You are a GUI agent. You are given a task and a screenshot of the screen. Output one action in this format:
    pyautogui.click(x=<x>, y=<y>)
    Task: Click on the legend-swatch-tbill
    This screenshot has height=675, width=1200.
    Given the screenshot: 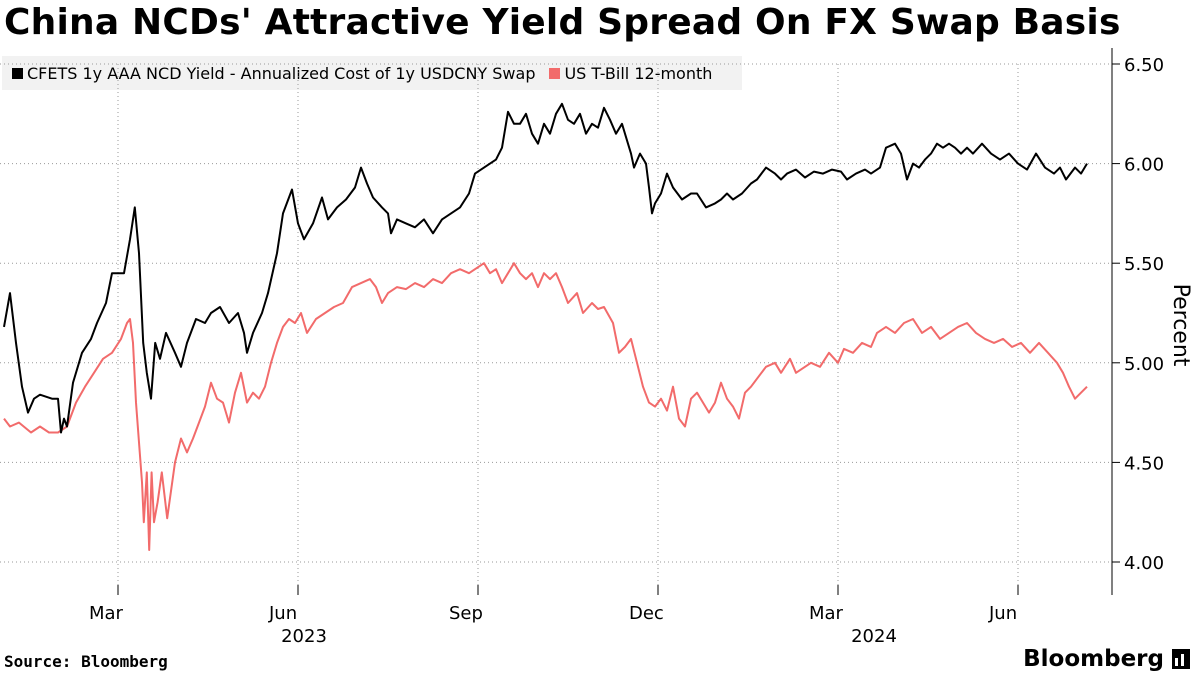 What is the action you would take?
    pyautogui.click(x=555, y=73)
    